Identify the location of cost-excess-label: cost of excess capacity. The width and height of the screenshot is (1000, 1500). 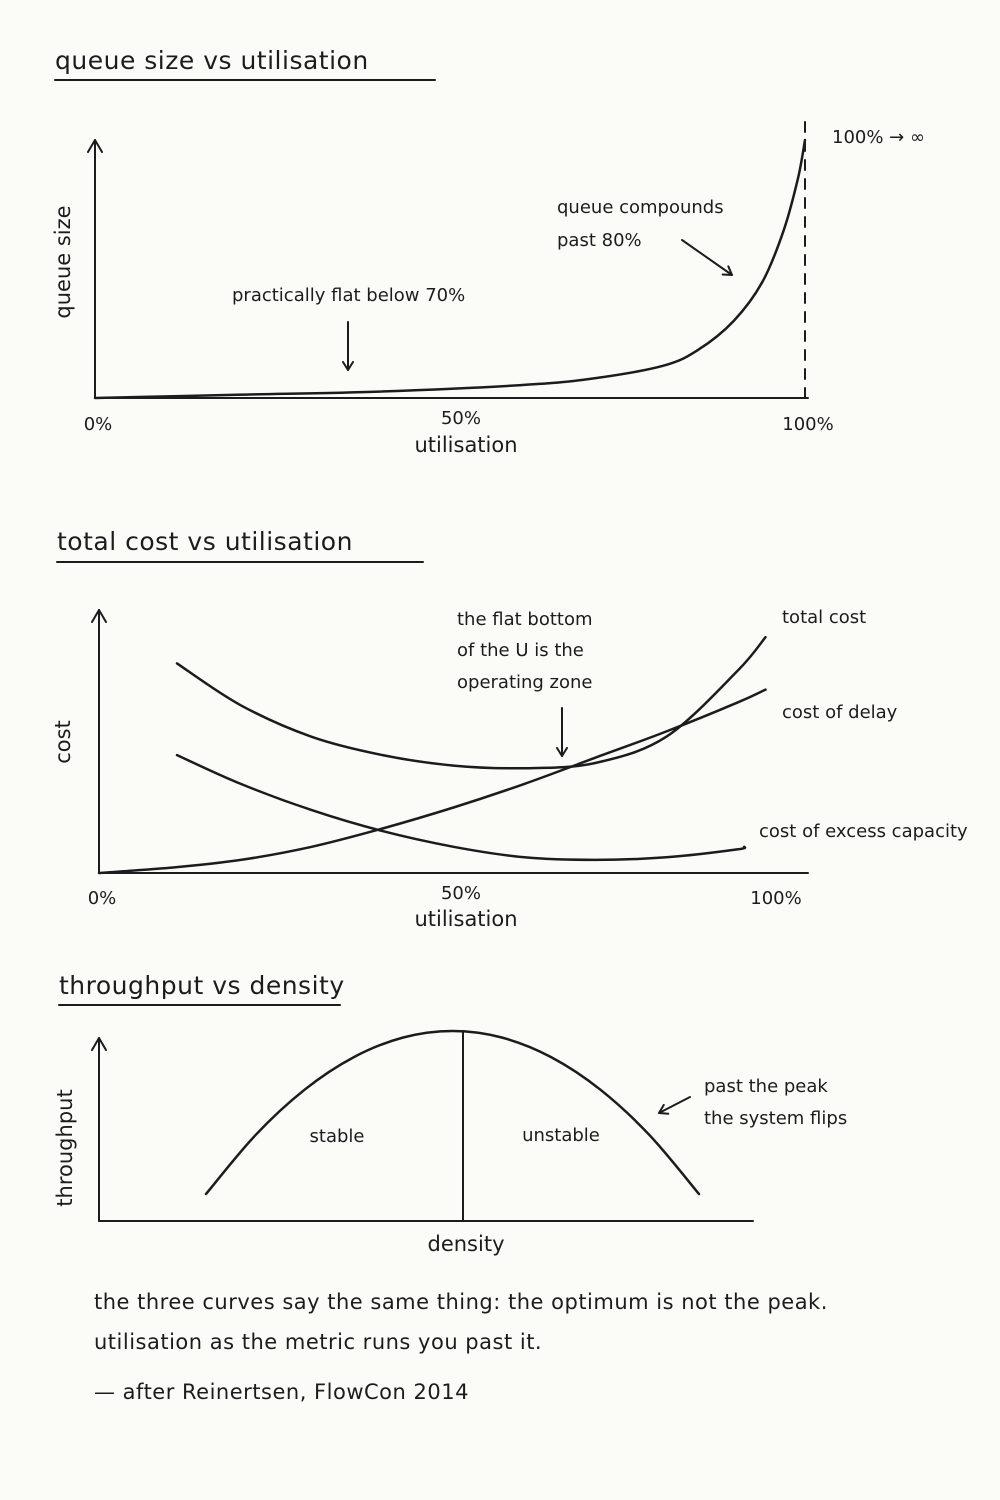
(863, 831).